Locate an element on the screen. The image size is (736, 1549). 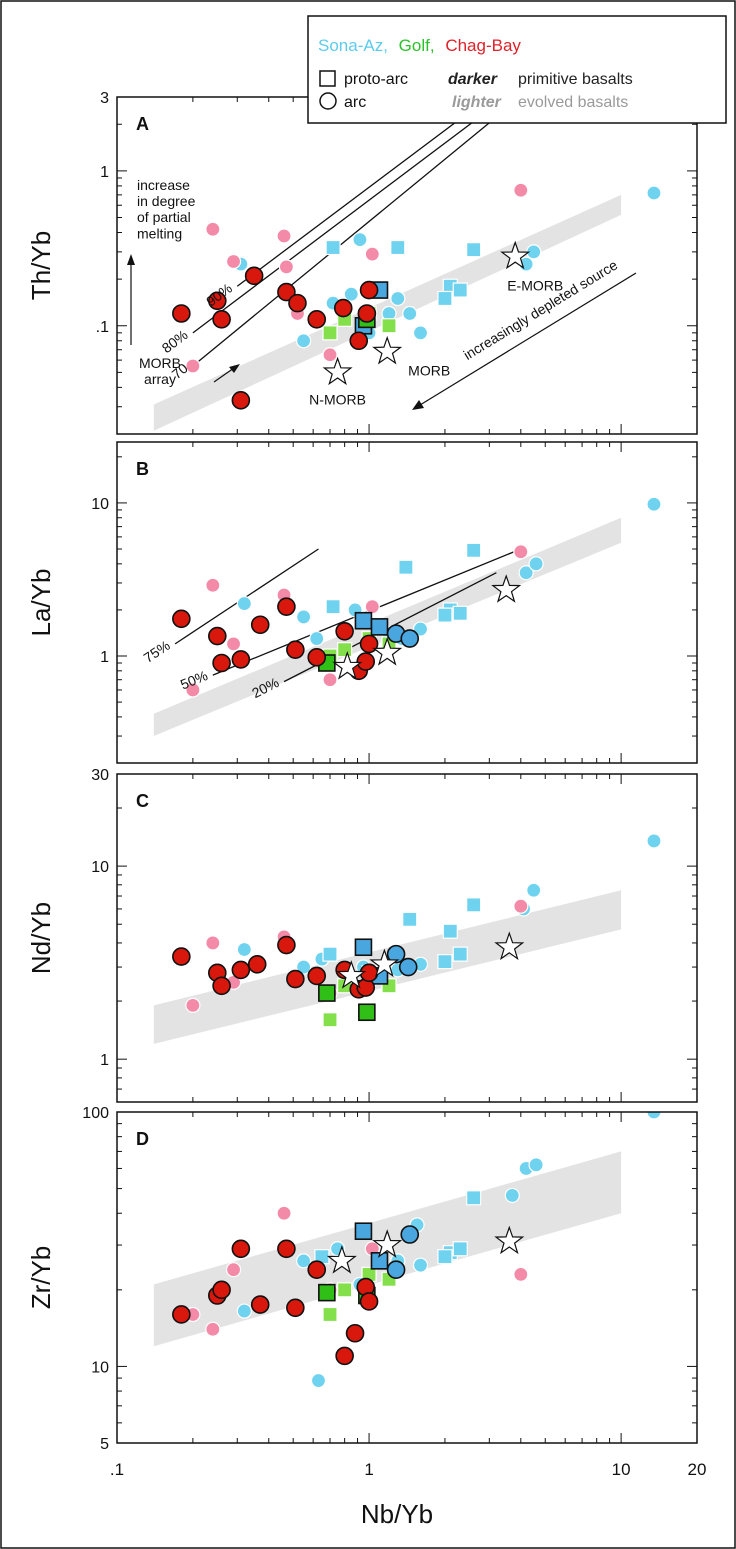
legend-square-label: proto-arc is located at coordinates (376, 79).